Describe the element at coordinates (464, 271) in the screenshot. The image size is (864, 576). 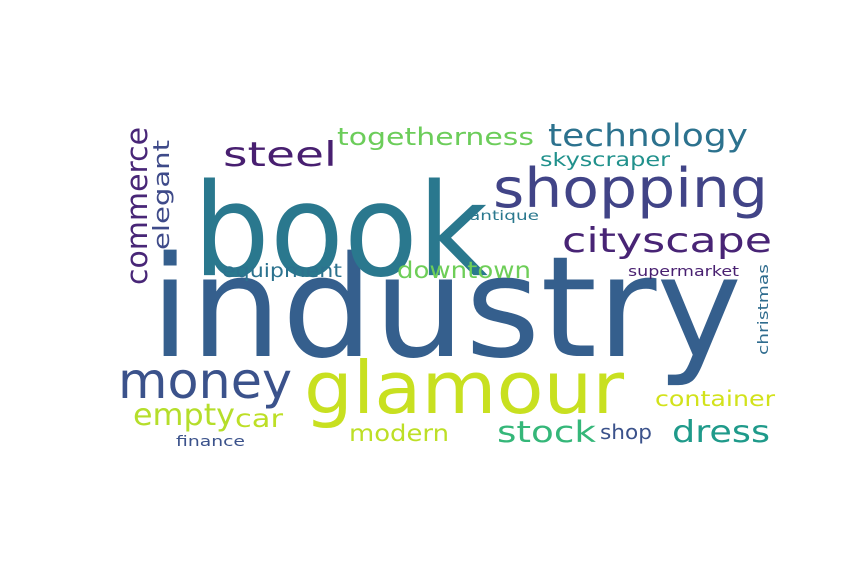
I see `word-downtown: downtown` at that location.